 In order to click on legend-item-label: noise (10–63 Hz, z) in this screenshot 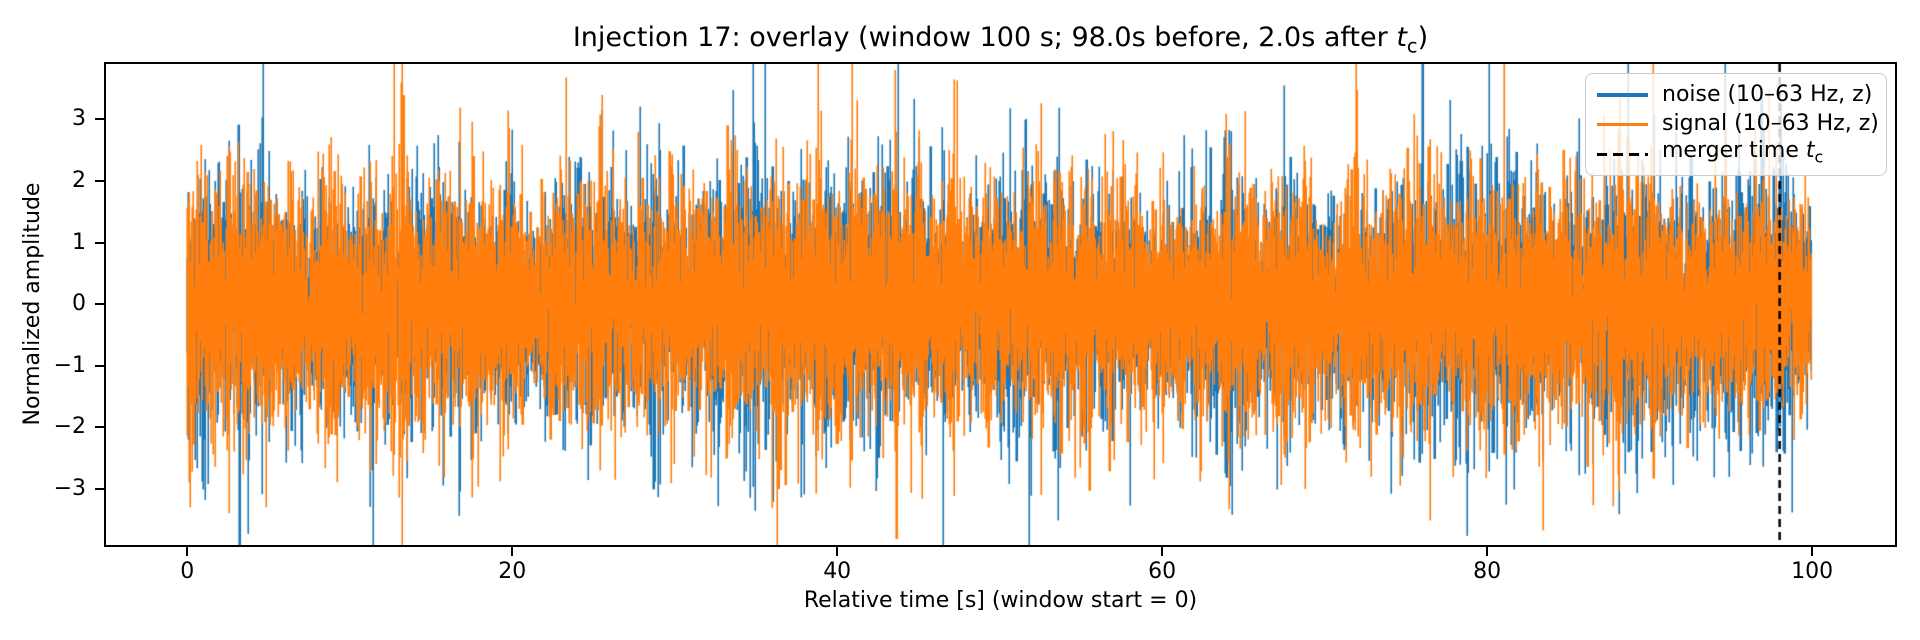, I will do `click(1767, 94)`.